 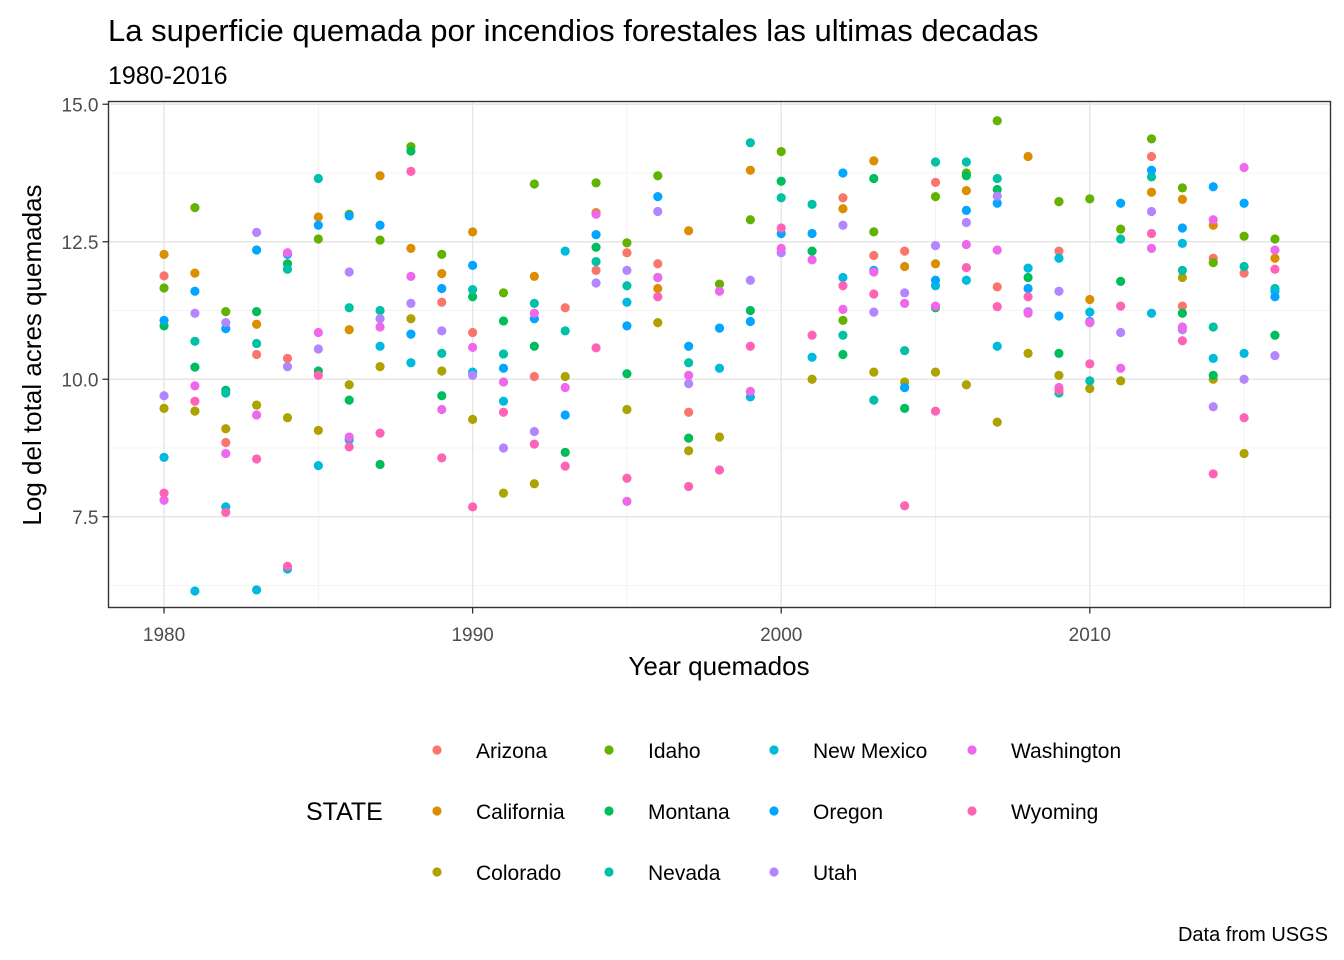 I want to click on legend-label-arizona: Arizona, so click(x=512, y=751).